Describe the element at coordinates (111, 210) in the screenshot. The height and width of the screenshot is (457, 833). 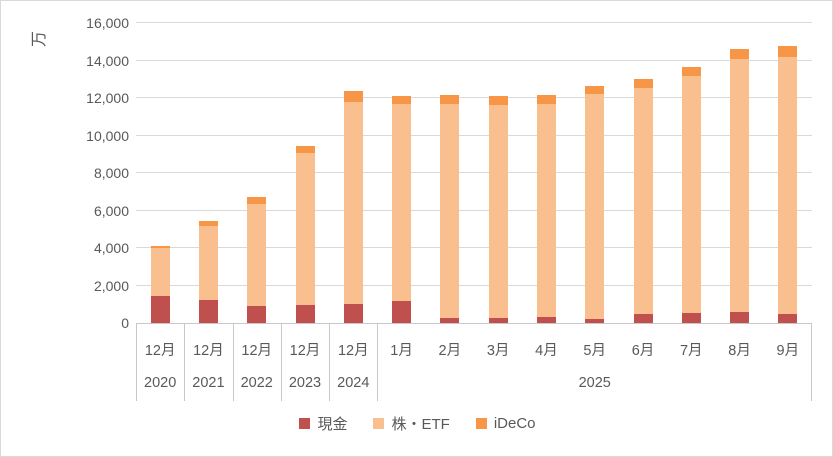
I see `y-tick-label: 6,000` at that location.